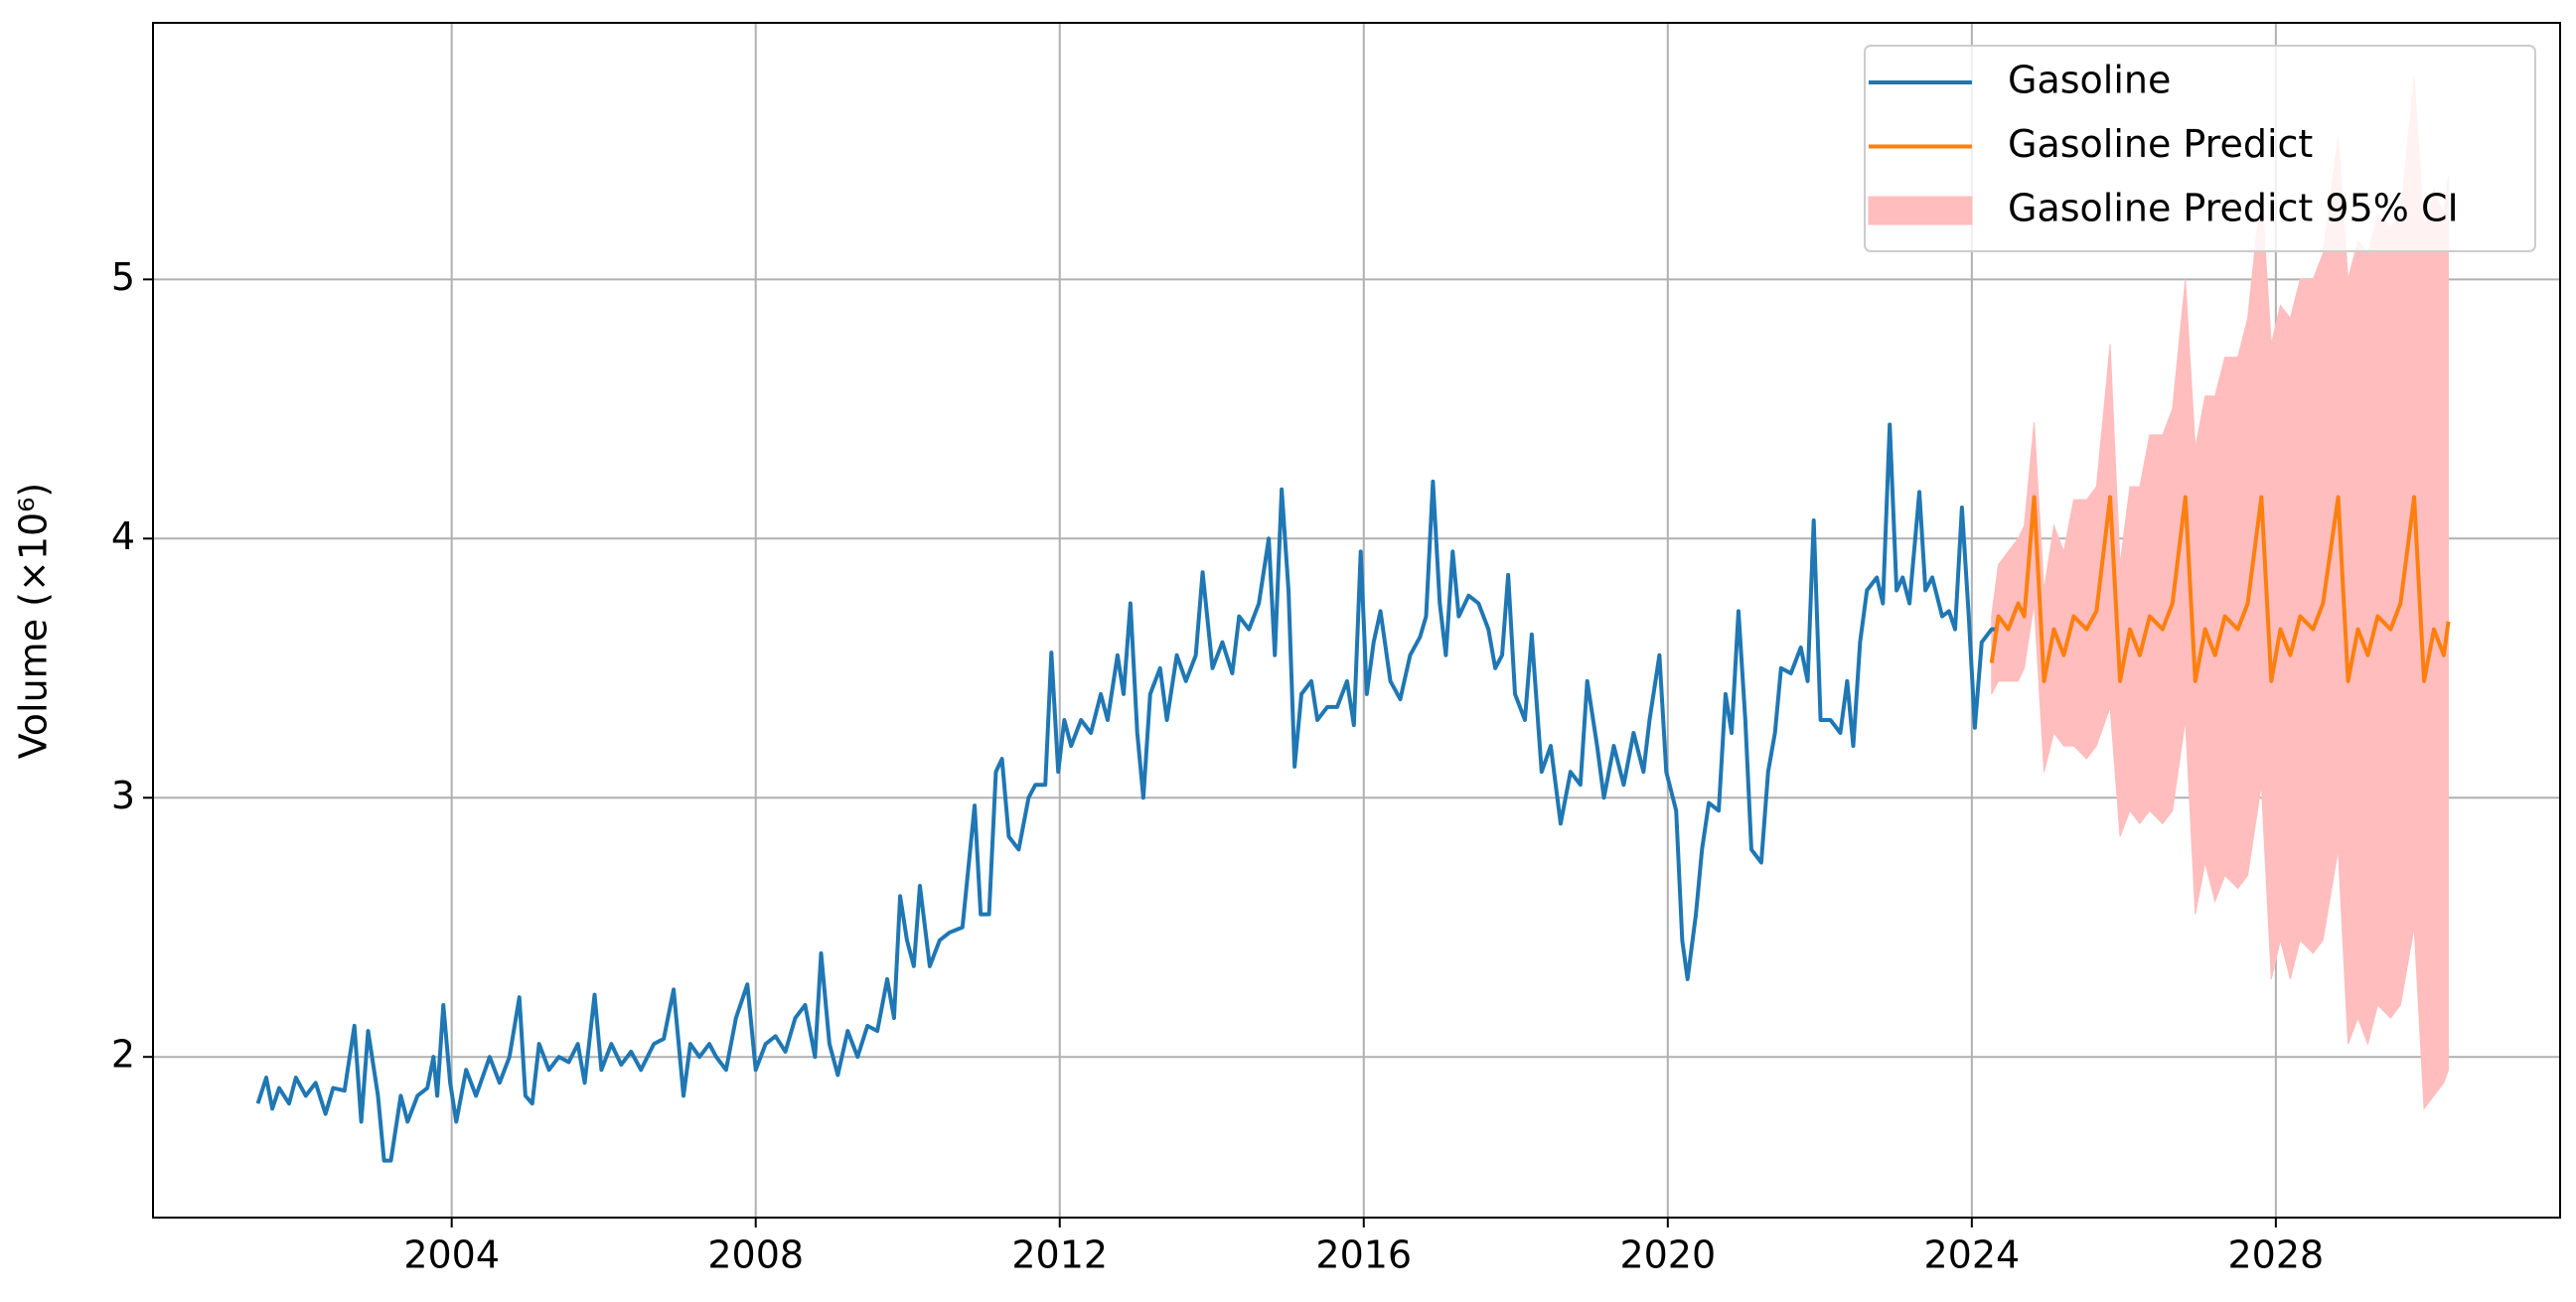 This screenshot has height=1302, width=2576. I want to click on y-tick-label: 3, so click(123, 796).